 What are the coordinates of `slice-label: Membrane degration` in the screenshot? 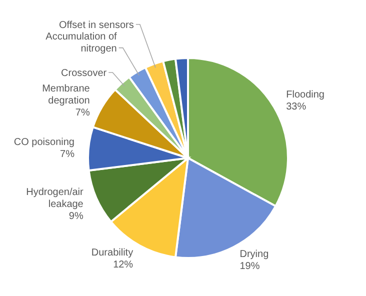 It's located at (66, 94).